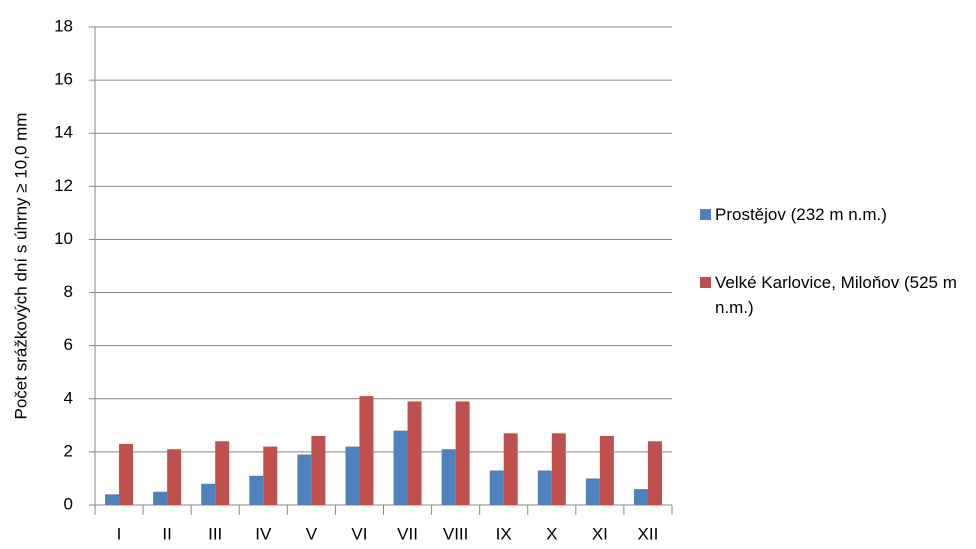  What do you see at coordinates (20, 266) in the screenshot?
I see `y-axis-label: Počet srážkových dní s úhrny ≥ 10,0 mm` at bounding box center [20, 266].